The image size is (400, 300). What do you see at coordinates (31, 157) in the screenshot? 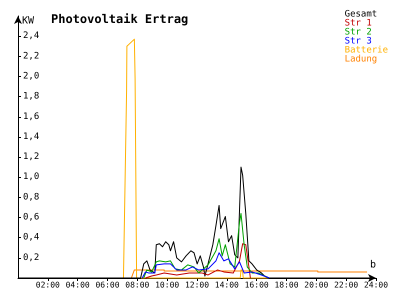
I see `y-tick-label: 1,2` at bounding box center [31, 157].